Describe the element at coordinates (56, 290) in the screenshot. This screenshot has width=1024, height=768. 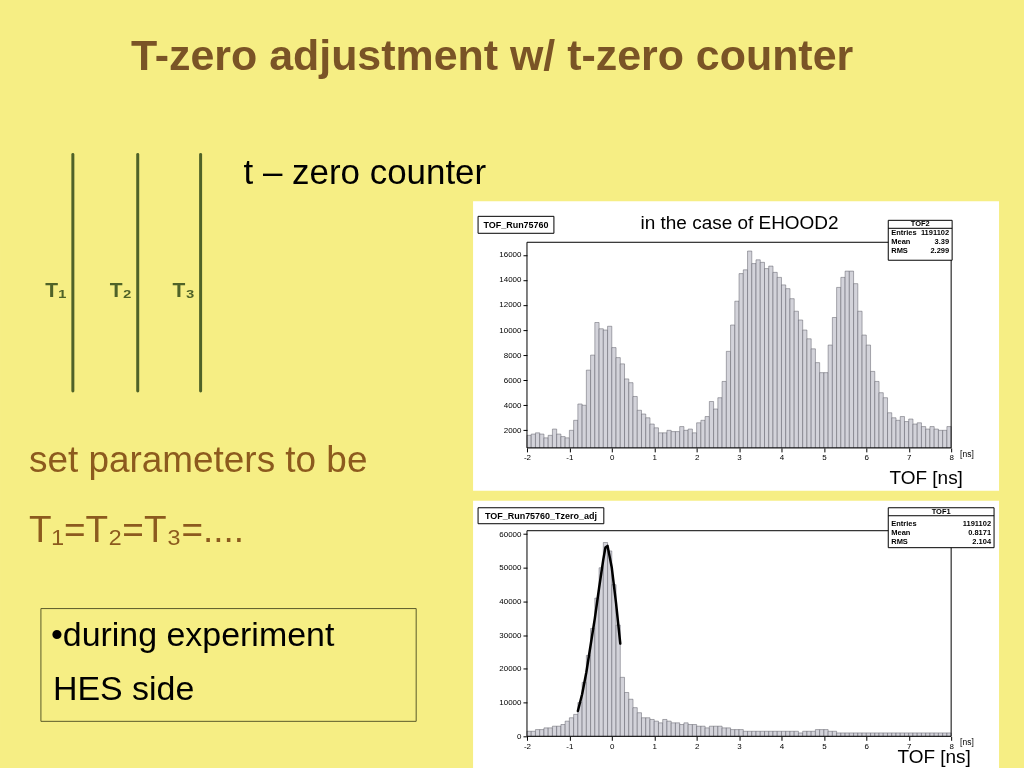
I see `text: T₁` at that location.